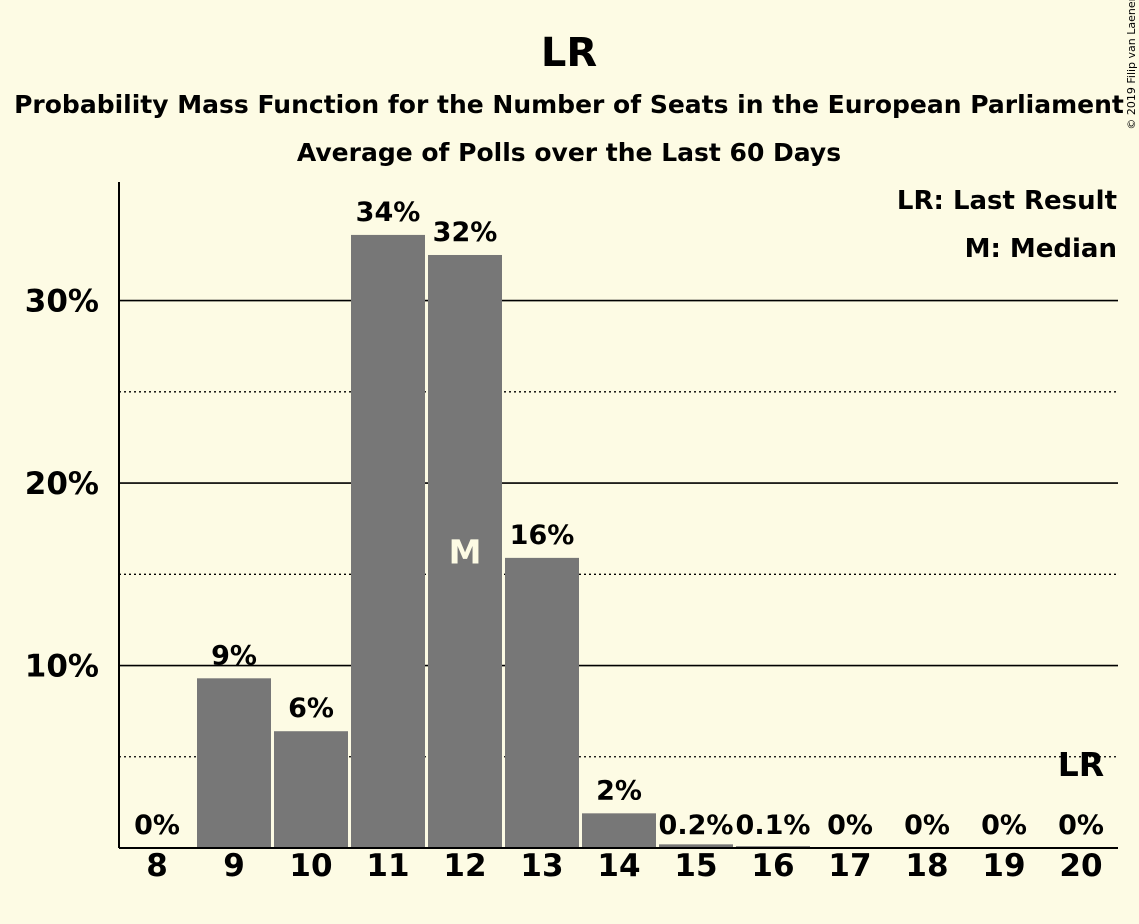  What do you see at coordinates (926, 866) in the screenshot?
I see `x-tick-label: 18` at bounding box center [926, 866].